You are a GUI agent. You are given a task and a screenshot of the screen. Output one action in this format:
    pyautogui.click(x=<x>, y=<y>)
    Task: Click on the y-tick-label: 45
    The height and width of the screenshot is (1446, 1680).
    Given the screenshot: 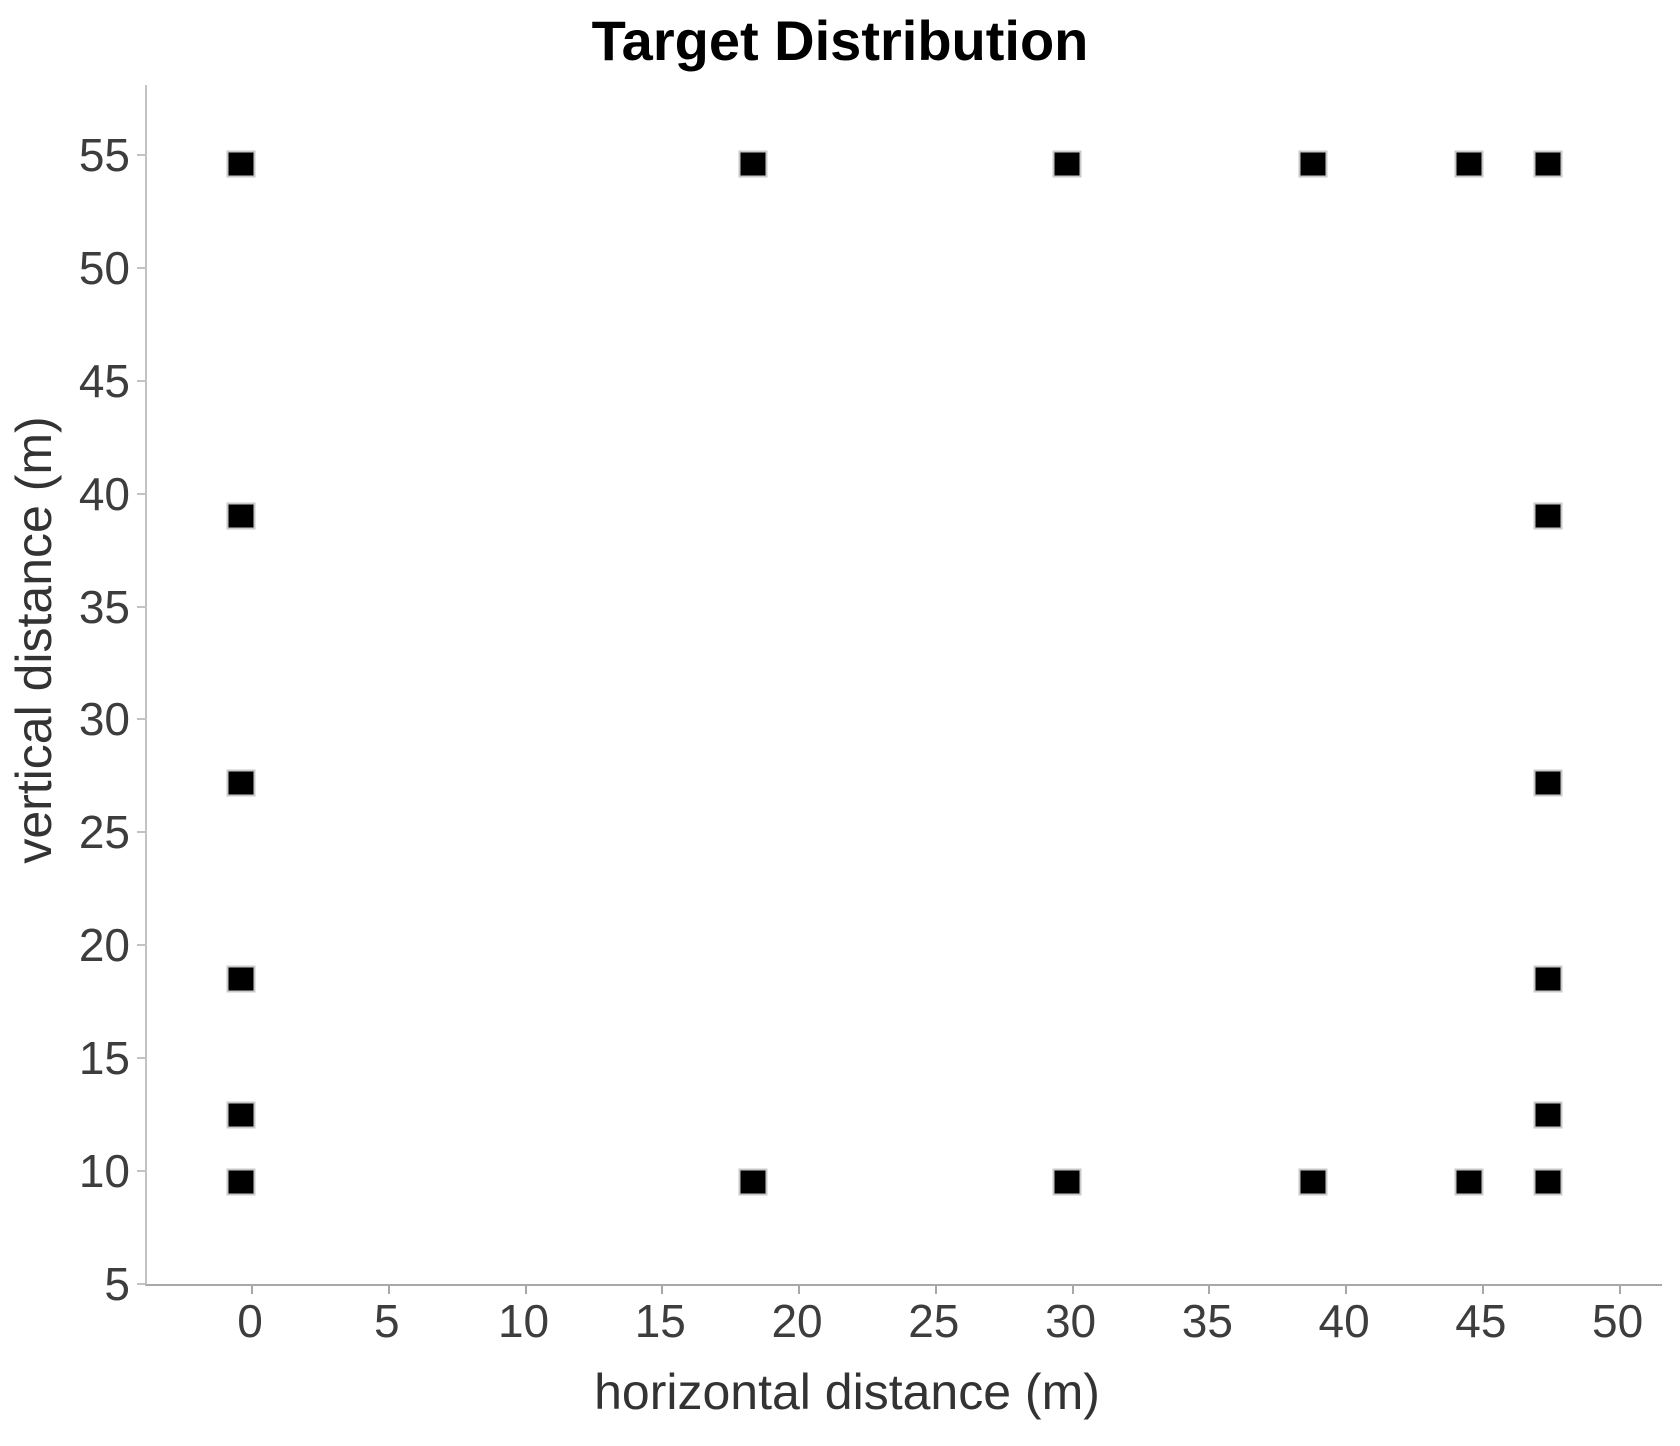 What is the action you would take?
    pyautogui.click(x=104, y=380)
    